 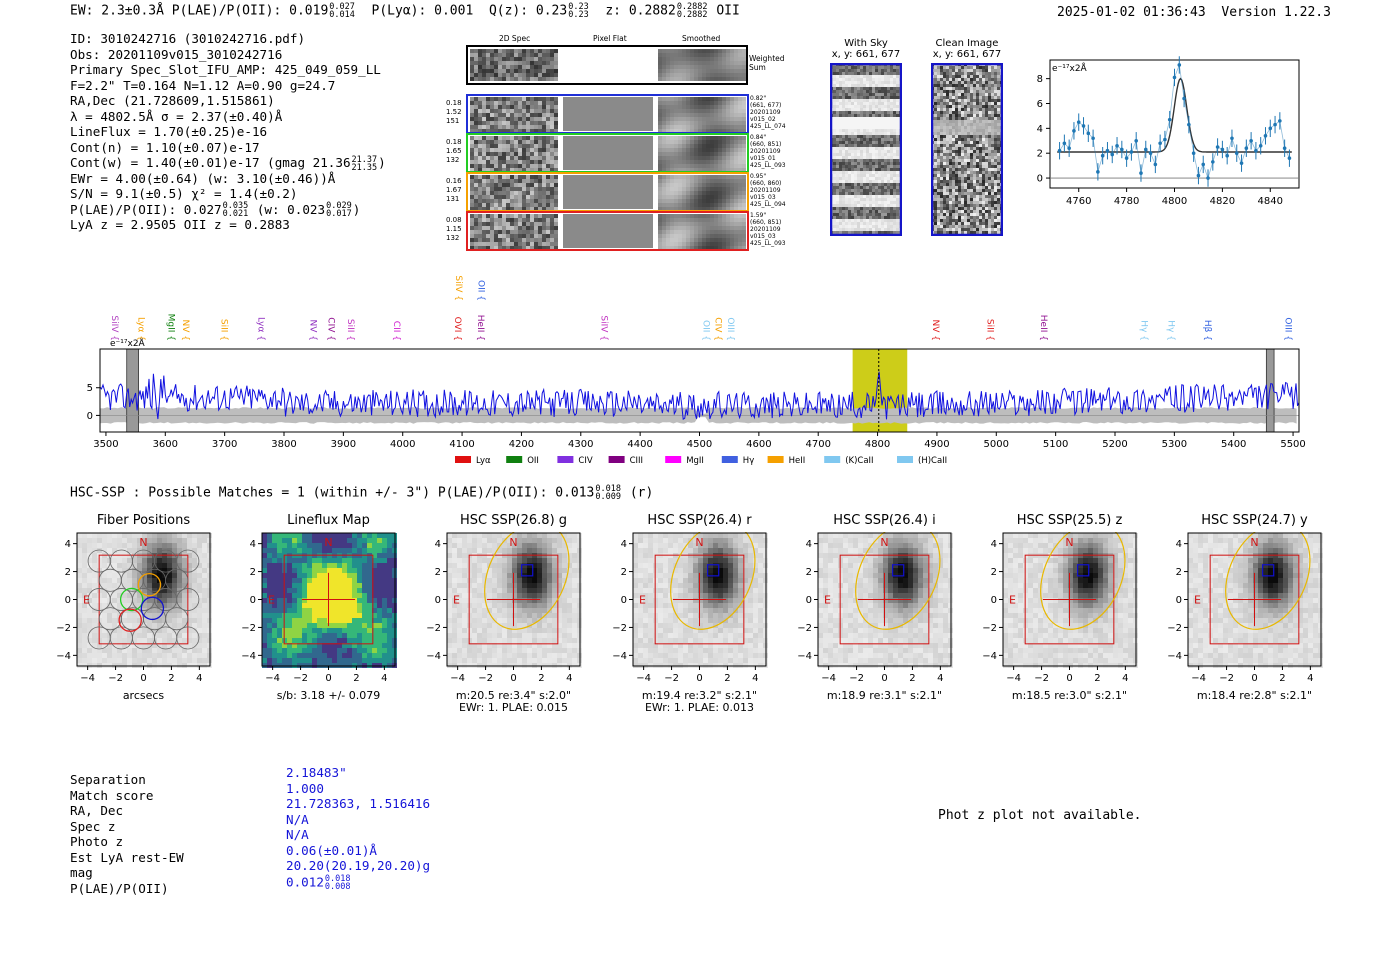 I want to click on cutout-row-meta: 1.59" (660, 851) 20201109 v015_03 425_LL_093, so click(x=768, y=229).